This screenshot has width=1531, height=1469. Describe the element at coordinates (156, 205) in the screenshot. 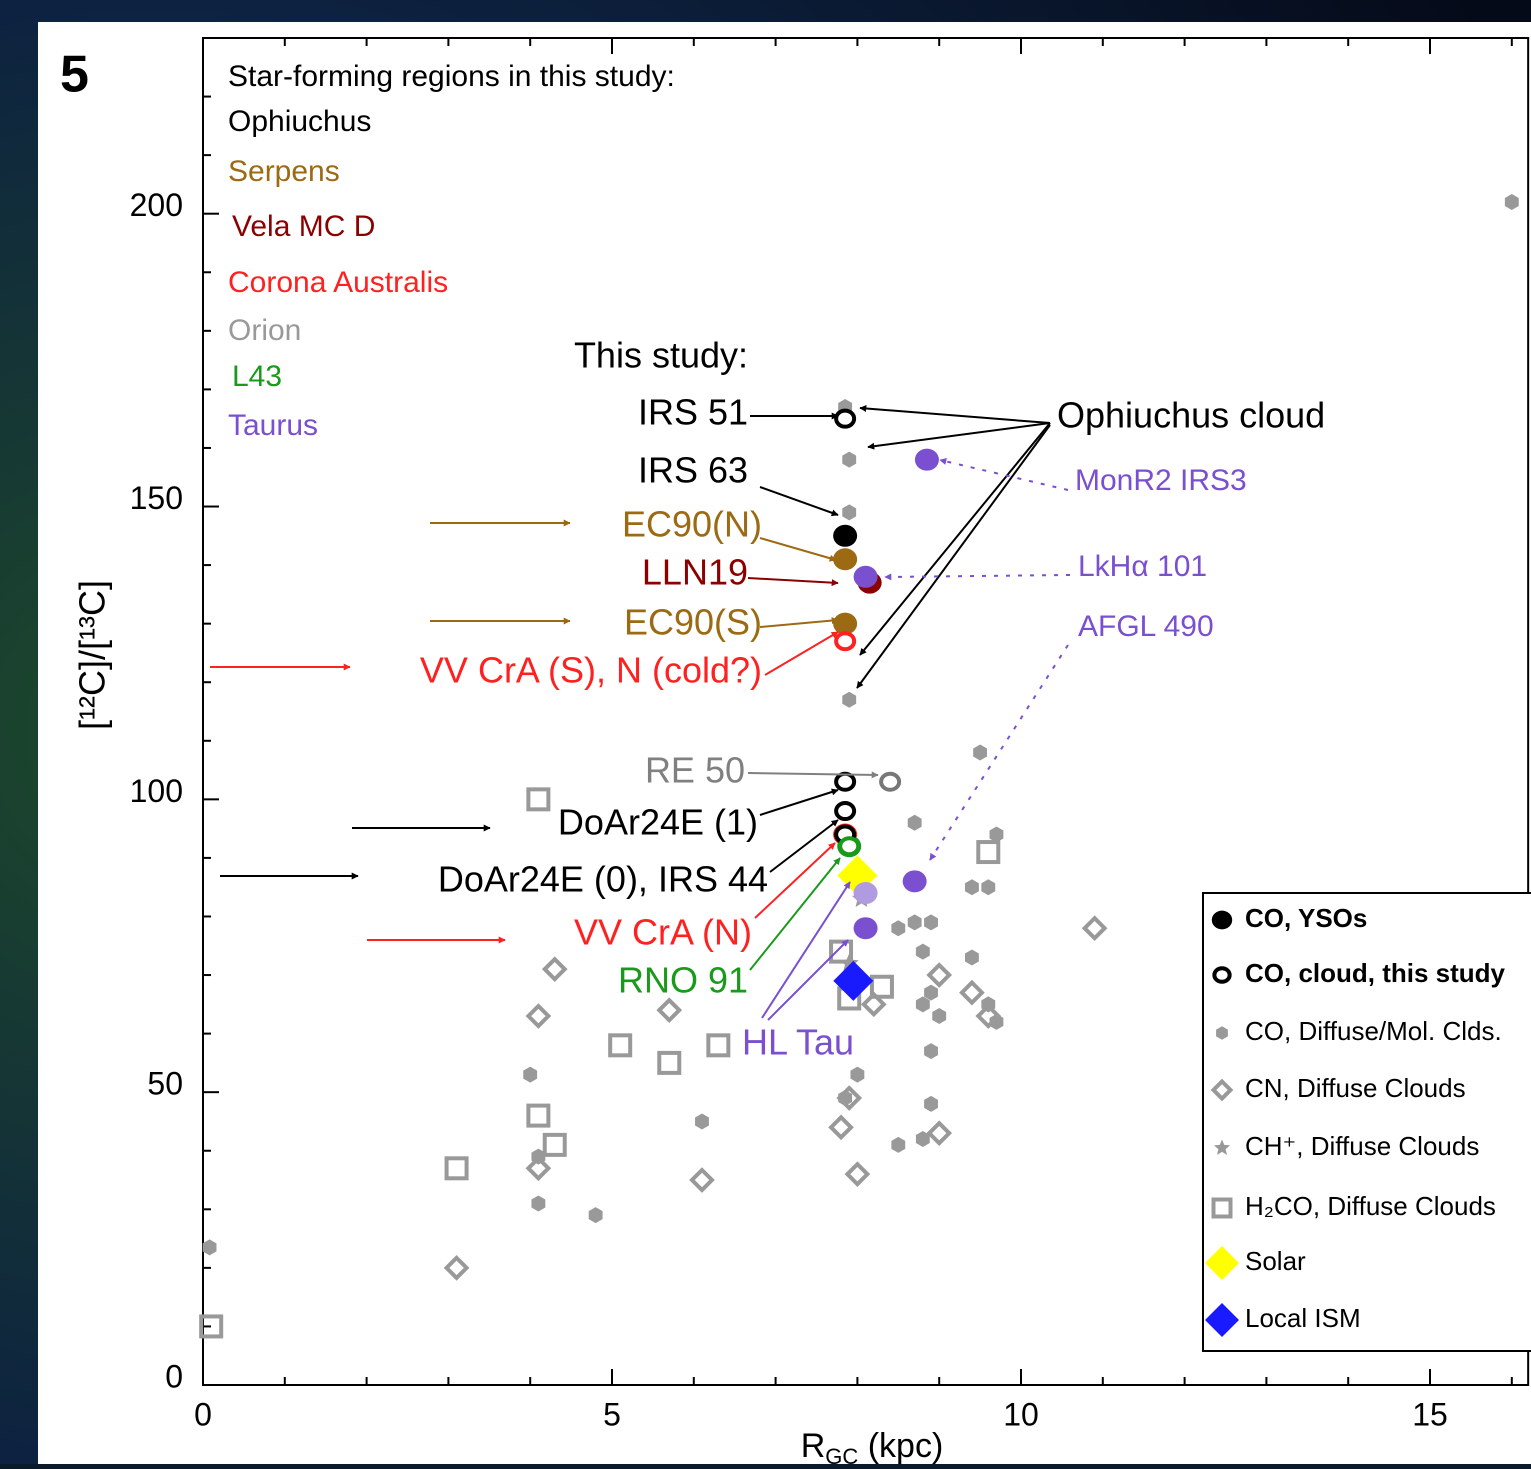

I see `y-tick-label: 200` at that location.